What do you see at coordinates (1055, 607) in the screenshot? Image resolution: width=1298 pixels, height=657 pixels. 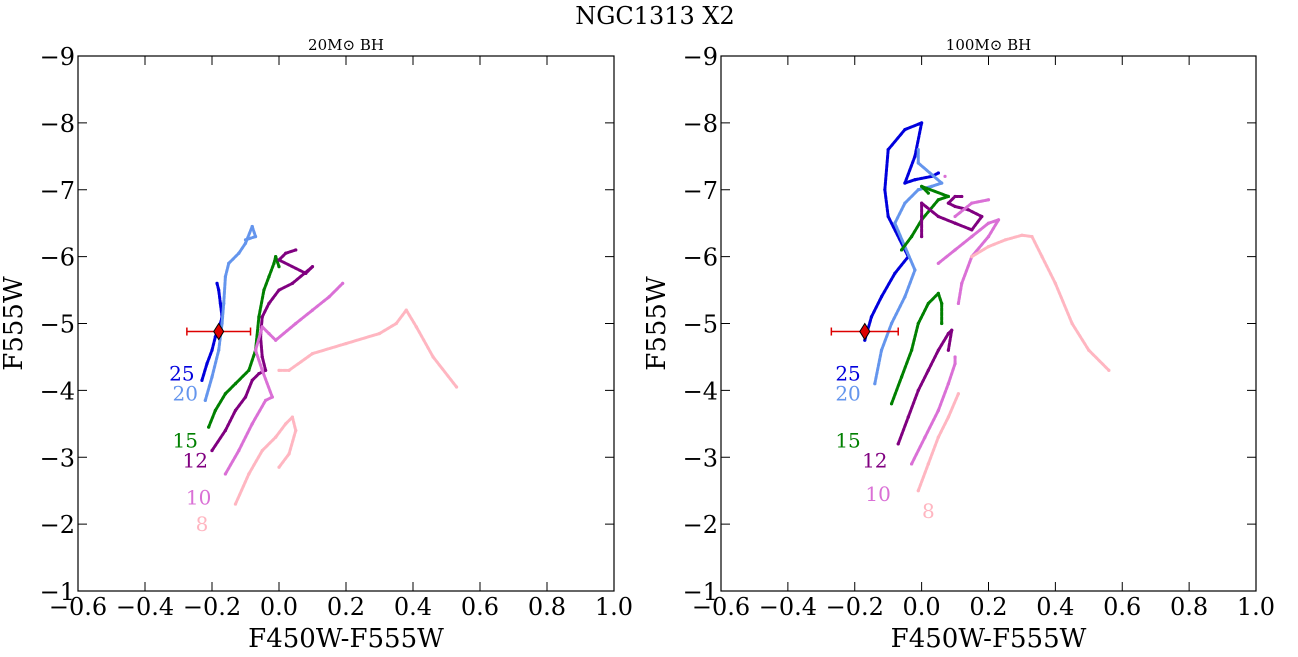 I see `x-tick-label: 0.4` at bounding box center [1055, 607].